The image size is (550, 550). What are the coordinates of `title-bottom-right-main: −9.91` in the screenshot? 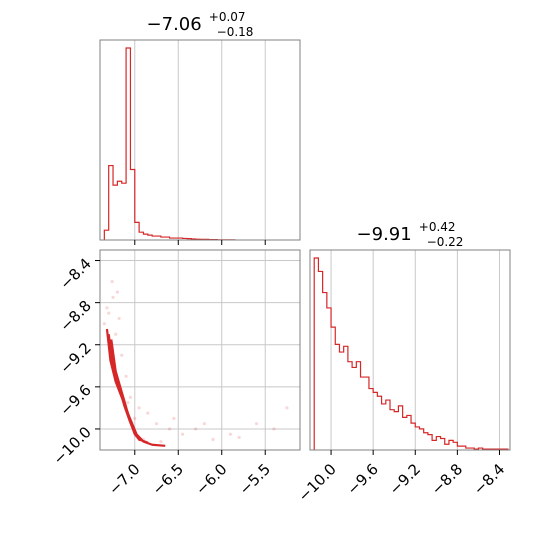 It's located at (384, 234).